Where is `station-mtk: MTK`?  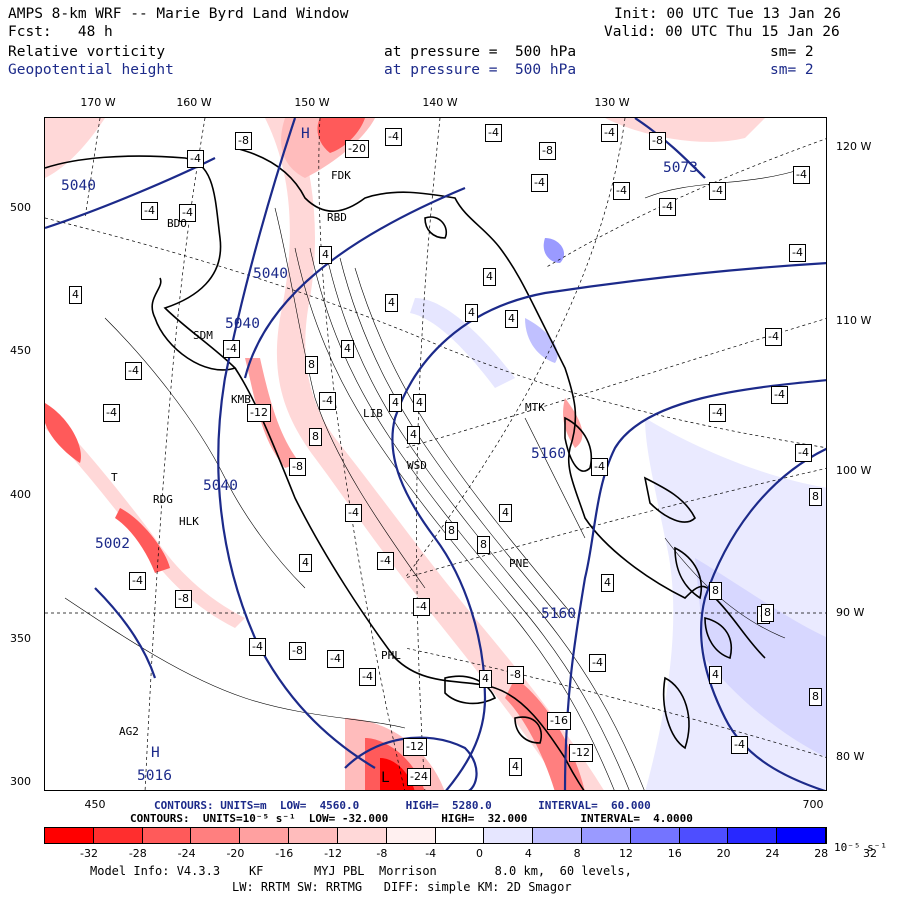
station-mtk: MTK is located at coordinates (535, 407).